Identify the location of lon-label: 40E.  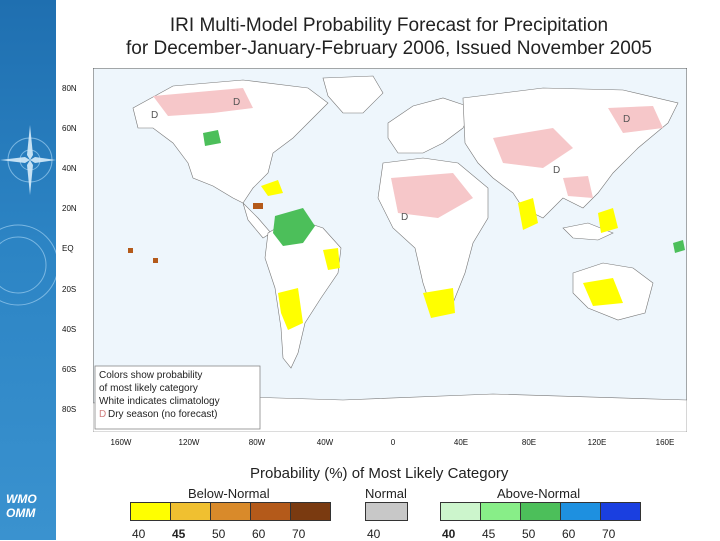
(461, 442).